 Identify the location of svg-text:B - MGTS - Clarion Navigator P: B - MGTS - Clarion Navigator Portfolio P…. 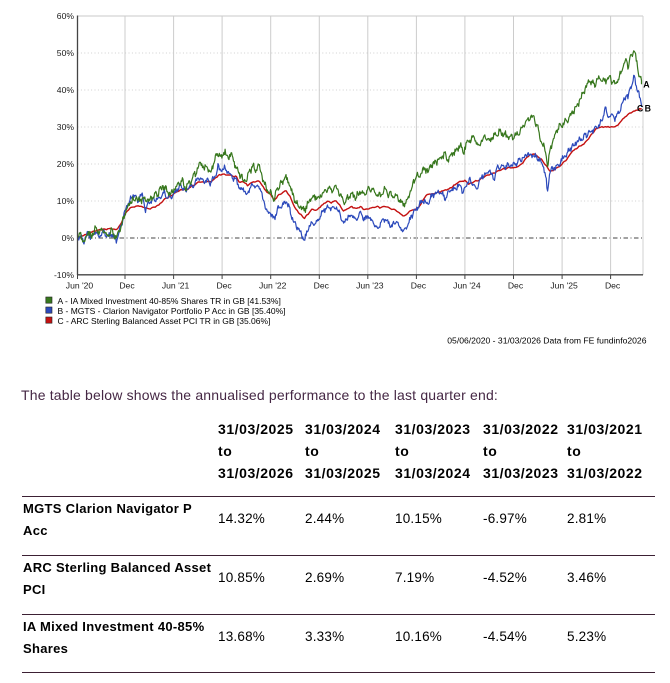
(172, 311).